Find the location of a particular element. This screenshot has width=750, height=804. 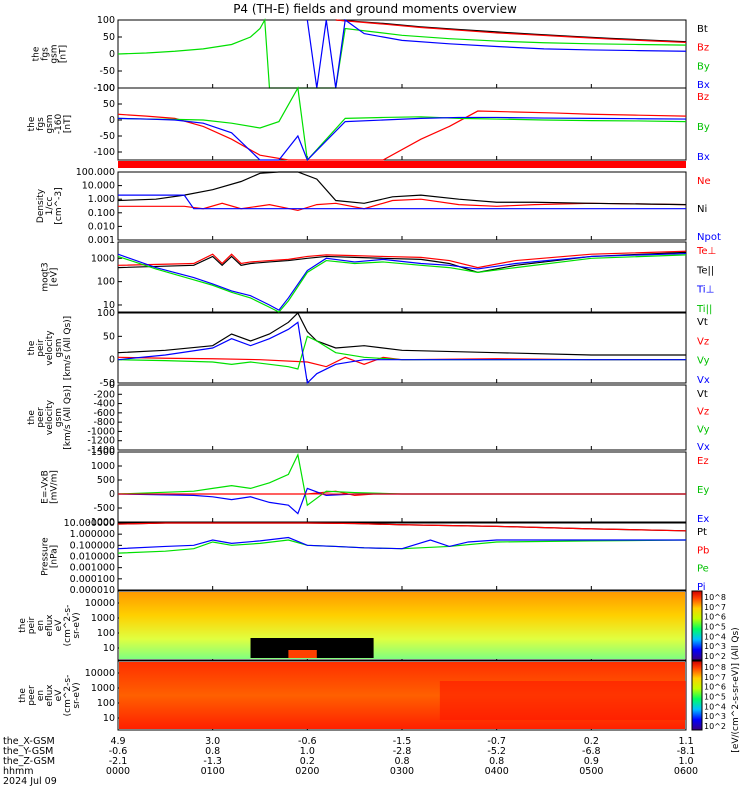

x-axis-value: 0200 is located at coordinates (307, 771).